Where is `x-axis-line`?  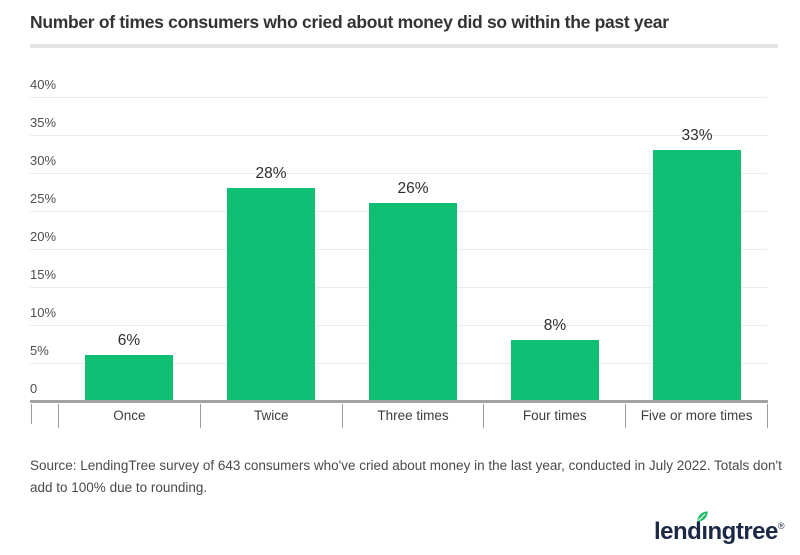 x-axis-line is located at coordinates (399, 401).